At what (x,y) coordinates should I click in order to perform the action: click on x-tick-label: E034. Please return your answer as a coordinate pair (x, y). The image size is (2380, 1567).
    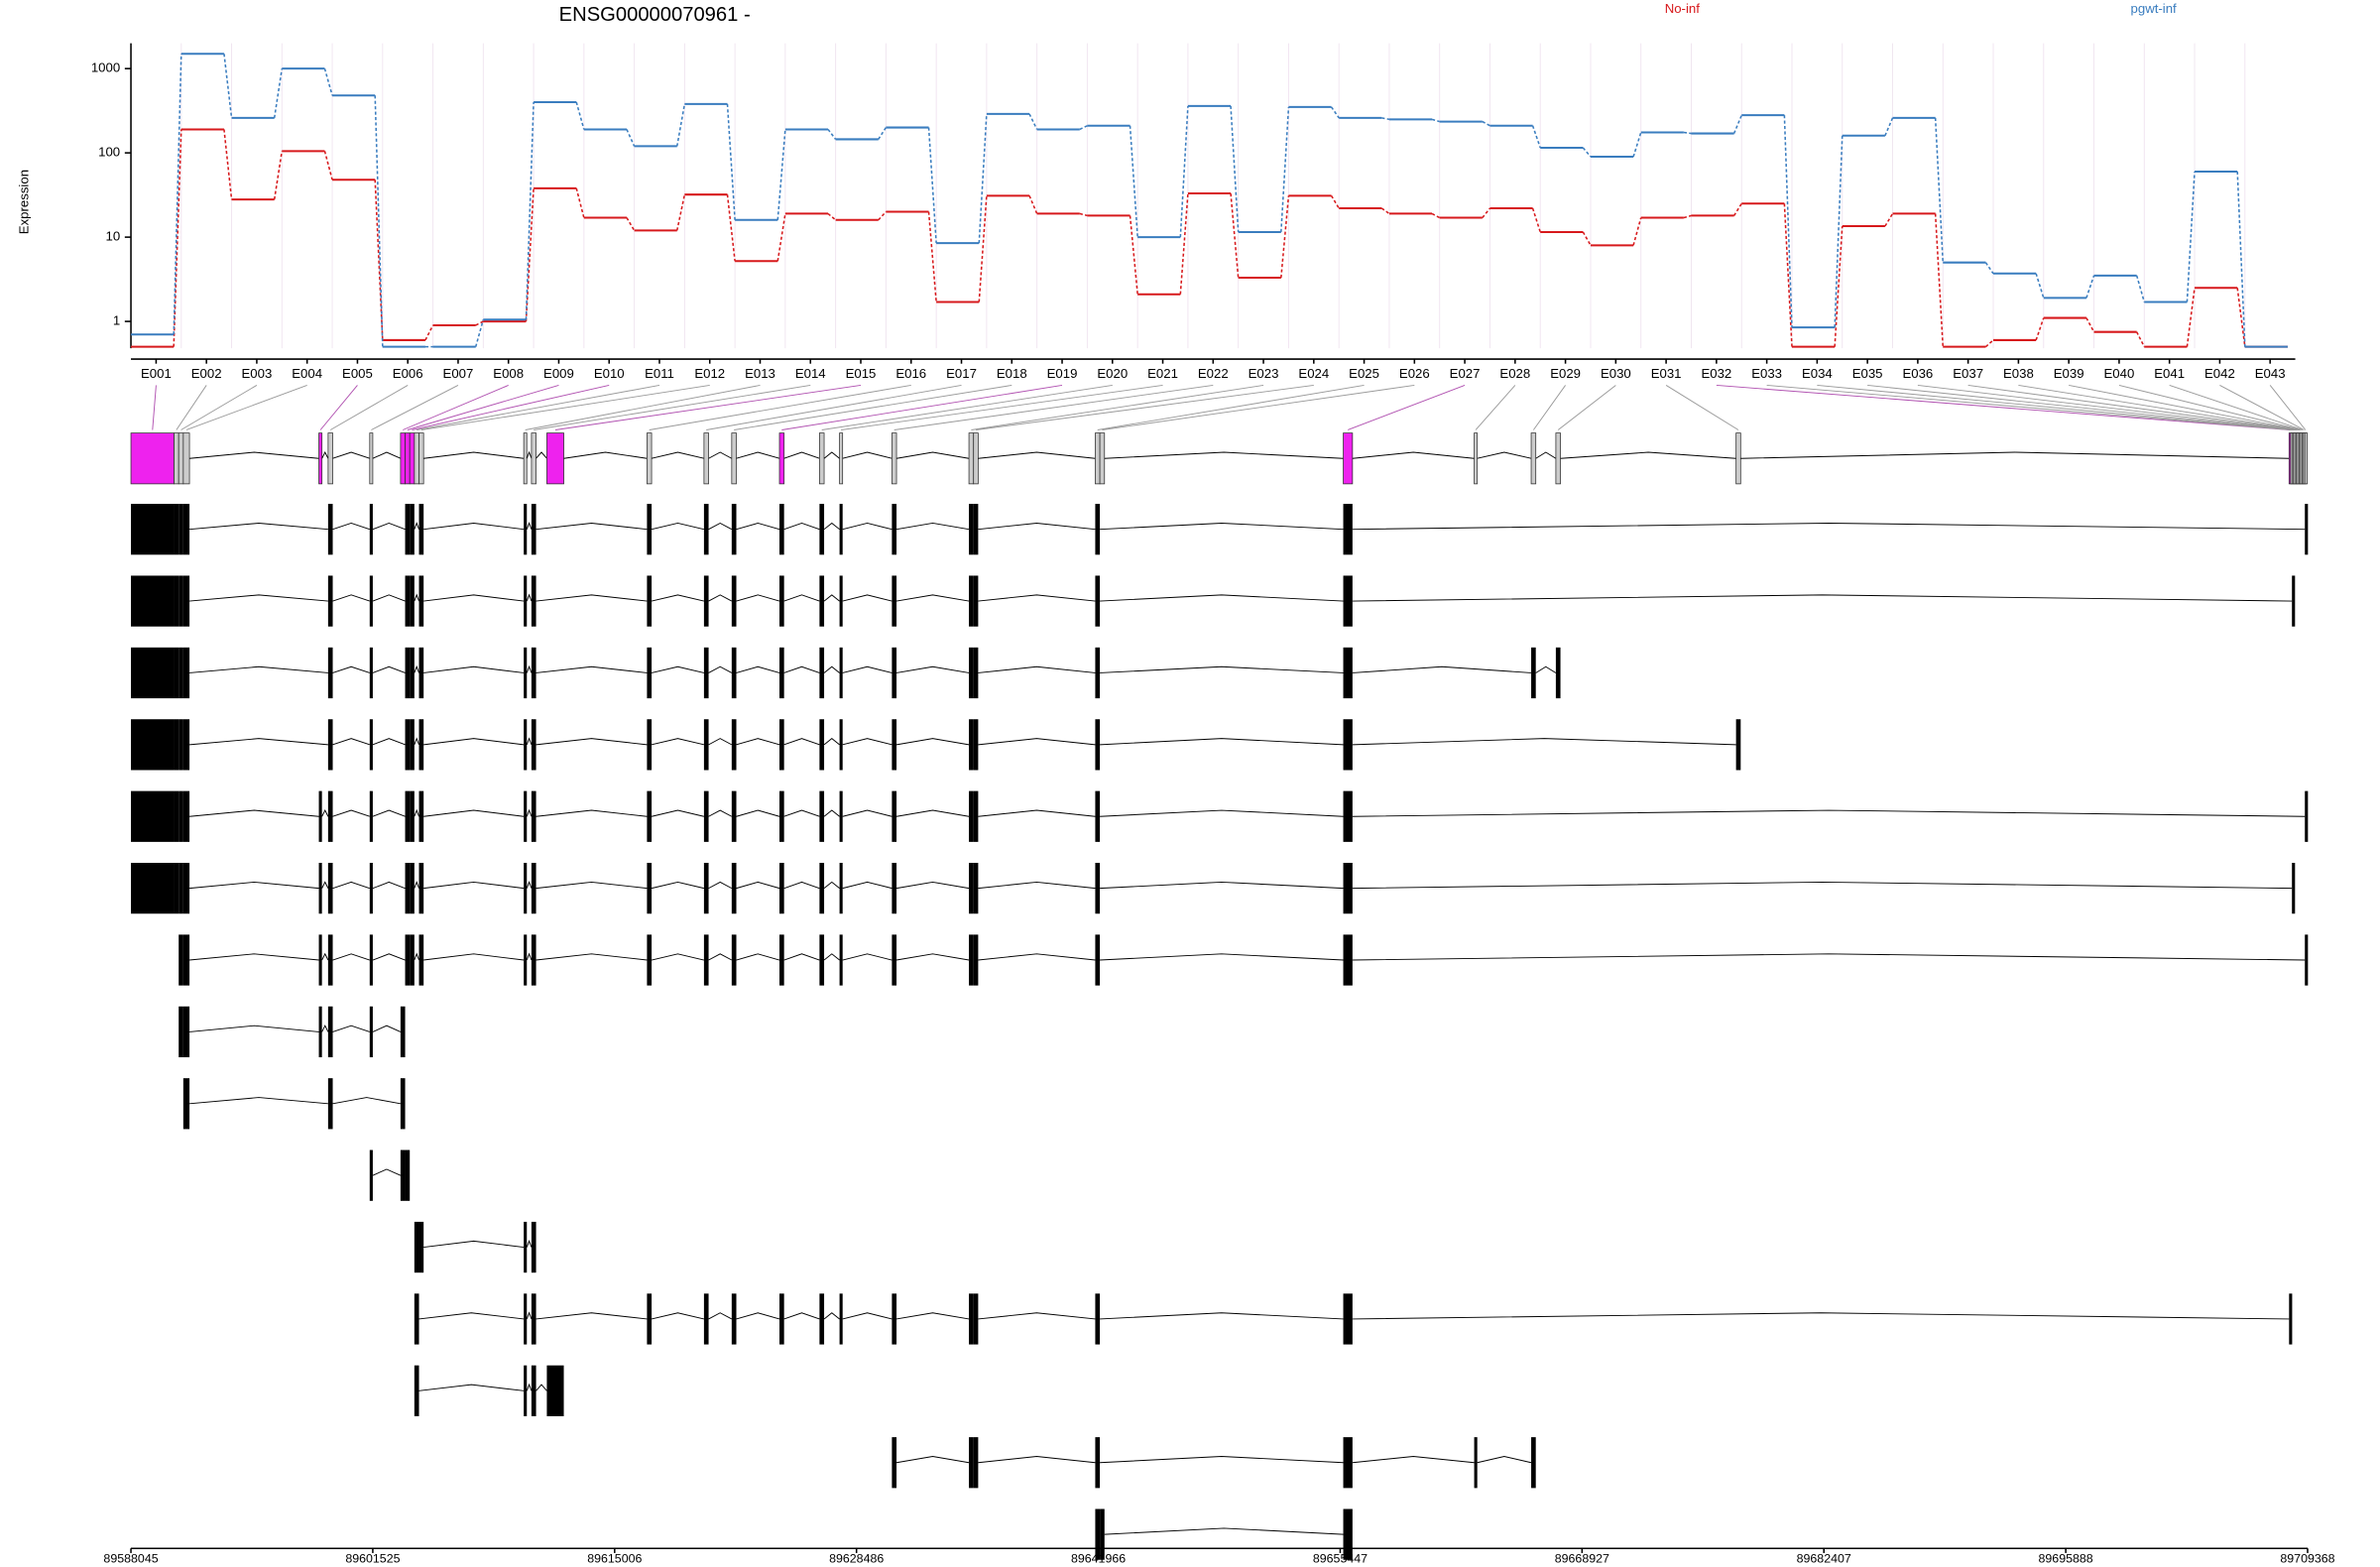
    Looking at the image, I should click on (1817, 373).